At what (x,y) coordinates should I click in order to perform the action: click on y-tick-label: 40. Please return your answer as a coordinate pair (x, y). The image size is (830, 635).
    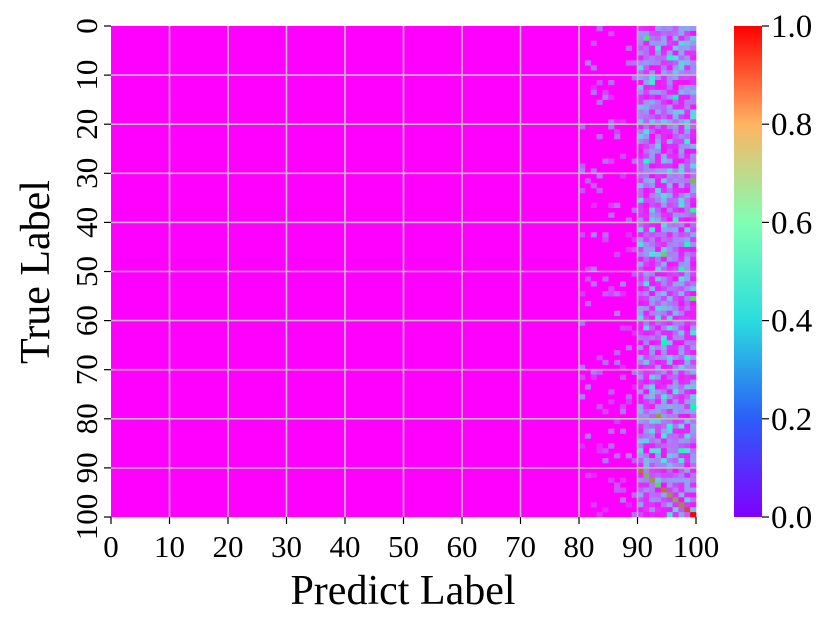
    Looking at the image, I should click on (86, 222).